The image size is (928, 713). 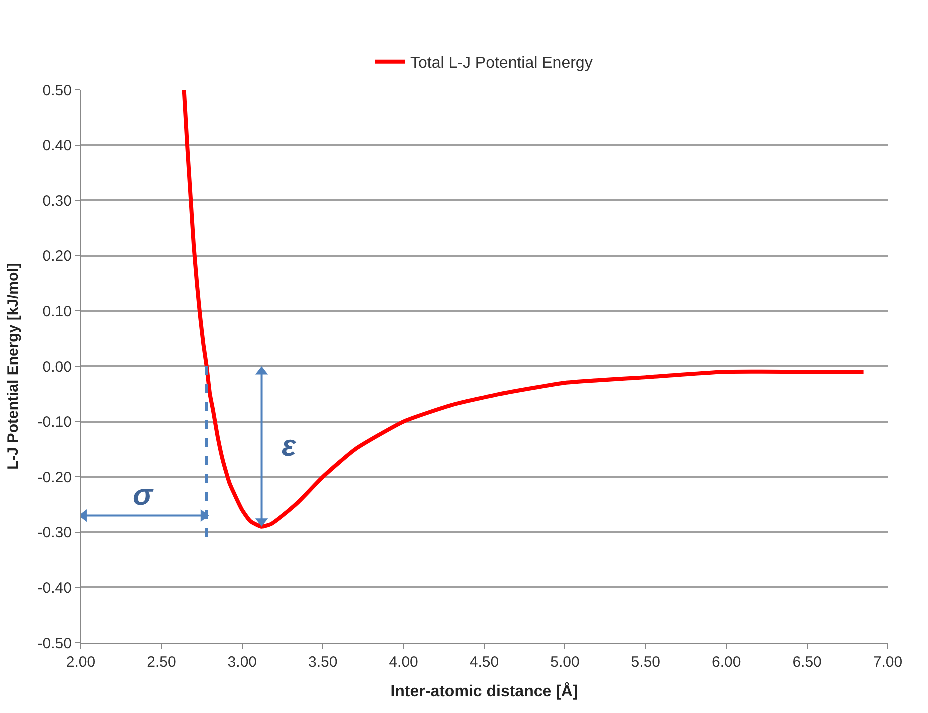 What do you see at coordinates (55, 533) in the screenshot?
I see `y-tick-label: -0.30` at bounding box center [55, 533].